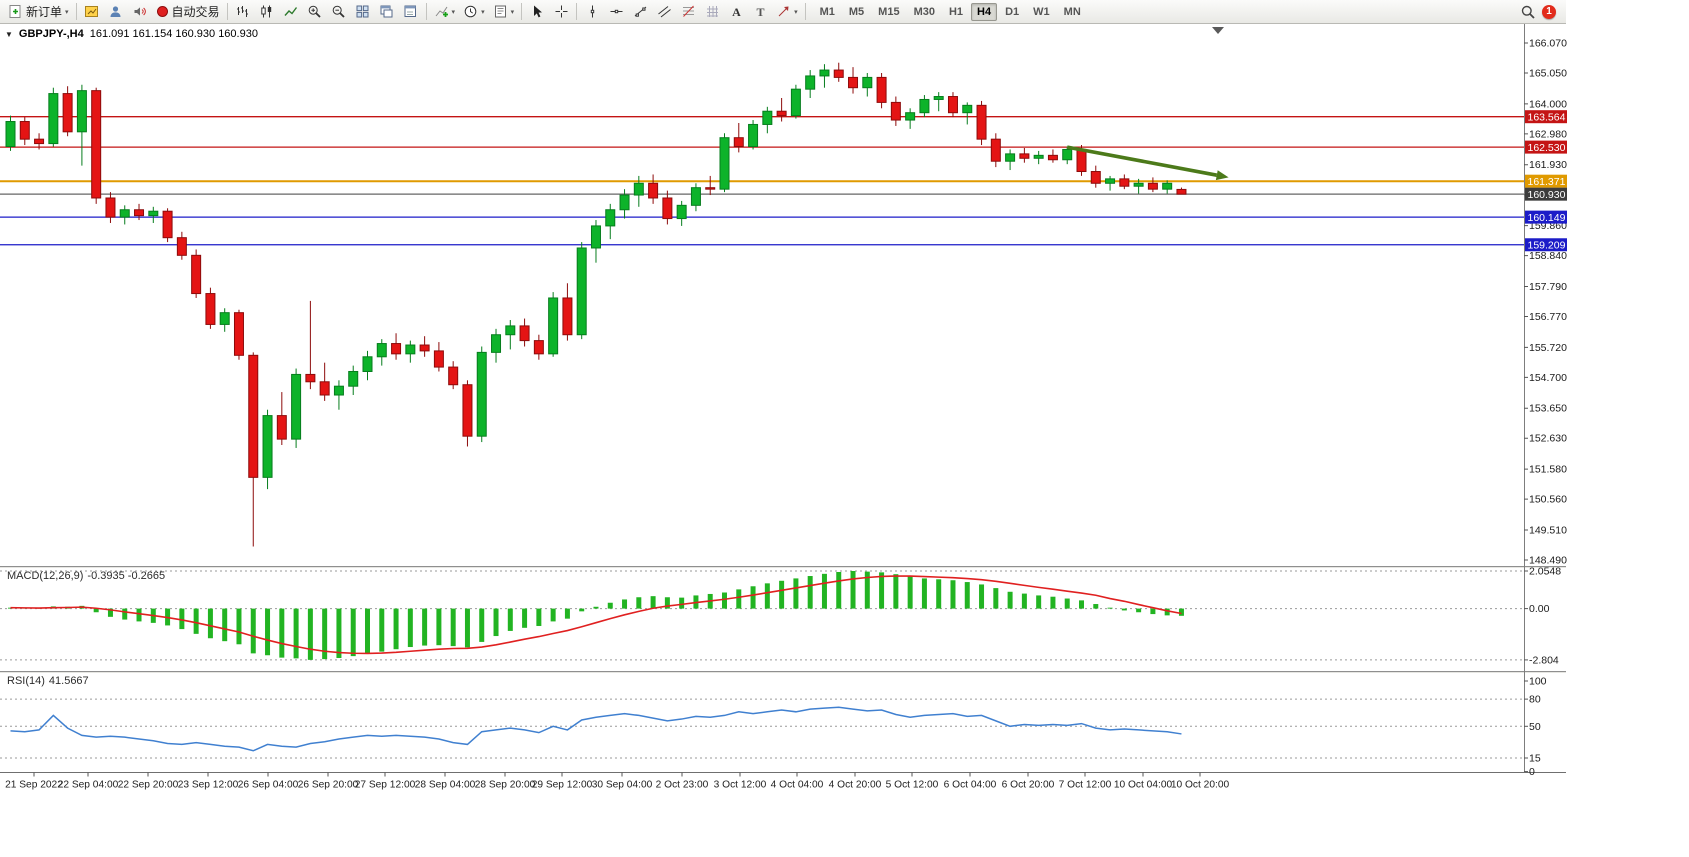 This screenshot has width=1689, height=857. I want to click on profiles-button, so click(116, 12).